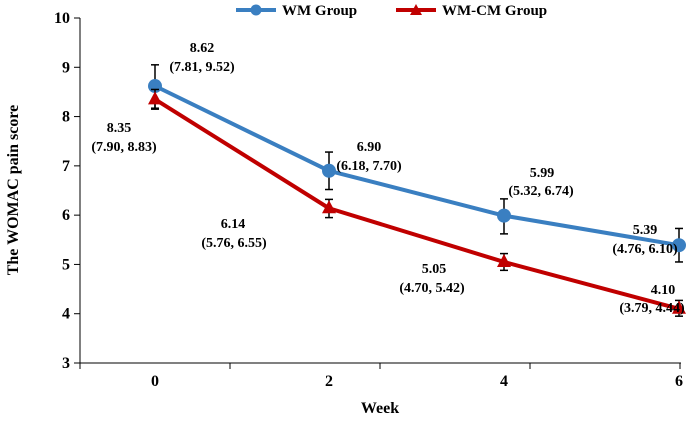  I want to click on legend-circle-marker, so click(256, 10).